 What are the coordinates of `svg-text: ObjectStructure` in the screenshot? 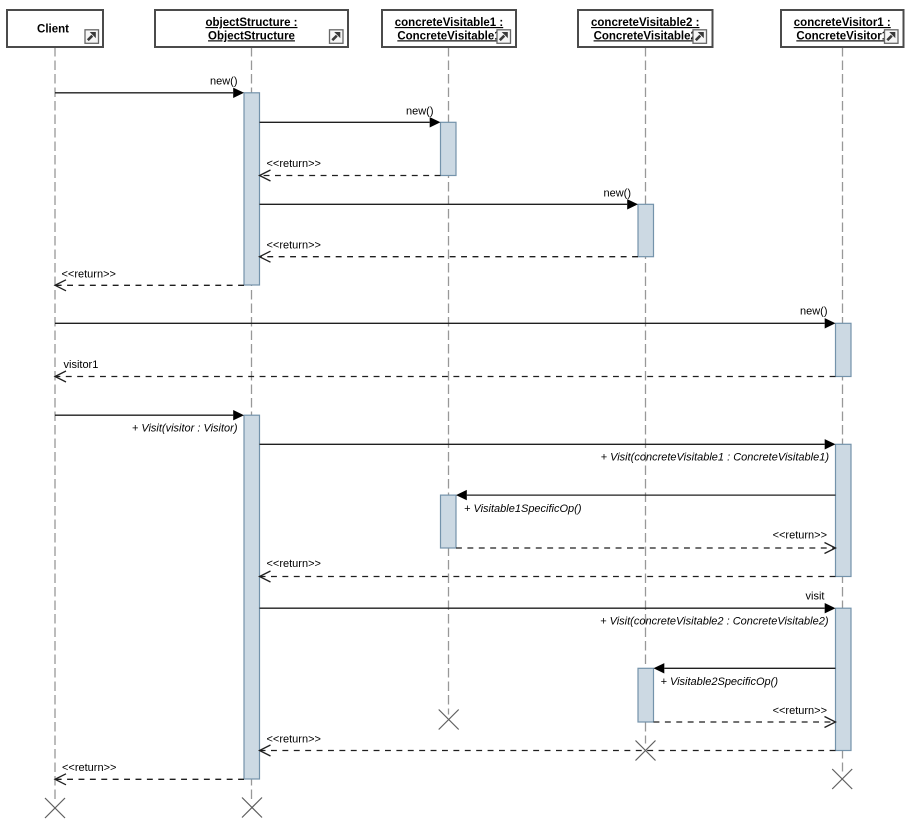 It's located at (251, 36).